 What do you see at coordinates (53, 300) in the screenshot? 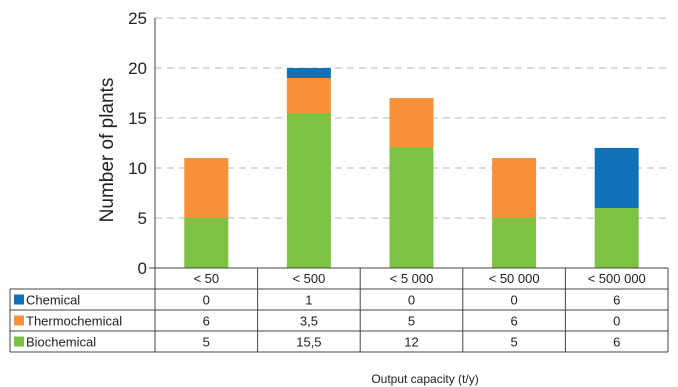
I see `legend-label: Chemical` at bounding box center [53, 300].